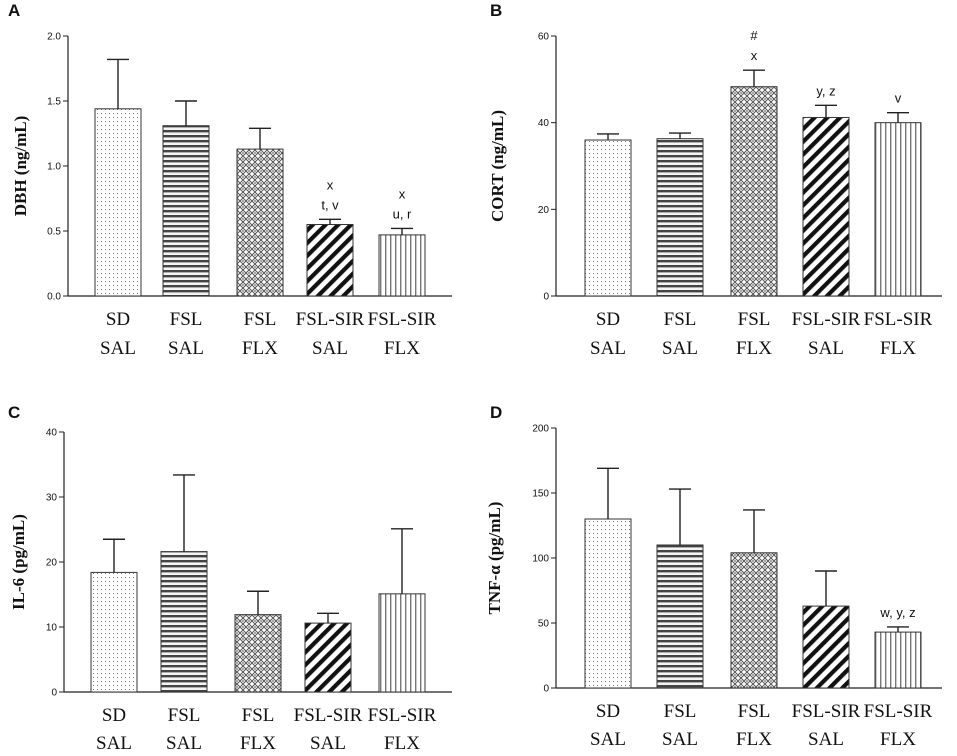 This screenshot has height=756, width=957. Describe the element at coordinates (14, 10) in the screenshot. I see `panel-letter: A` at that location.